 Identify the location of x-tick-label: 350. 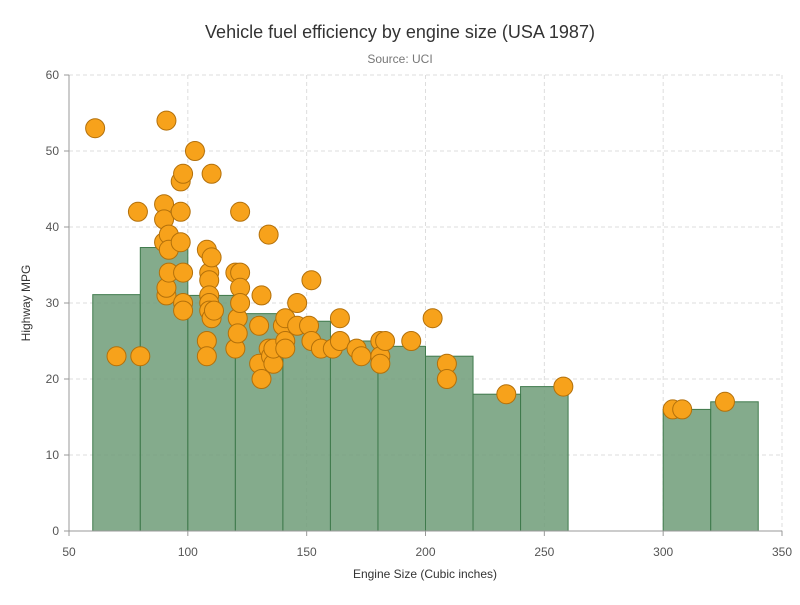
(782, 552).